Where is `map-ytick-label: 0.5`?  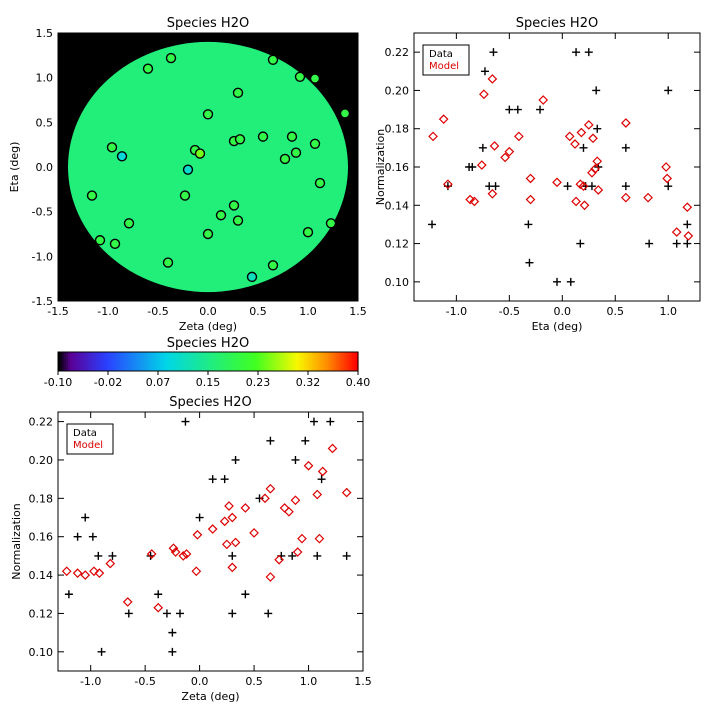
map-ytick-label: 0.5 is located at coordinates (45, 122).